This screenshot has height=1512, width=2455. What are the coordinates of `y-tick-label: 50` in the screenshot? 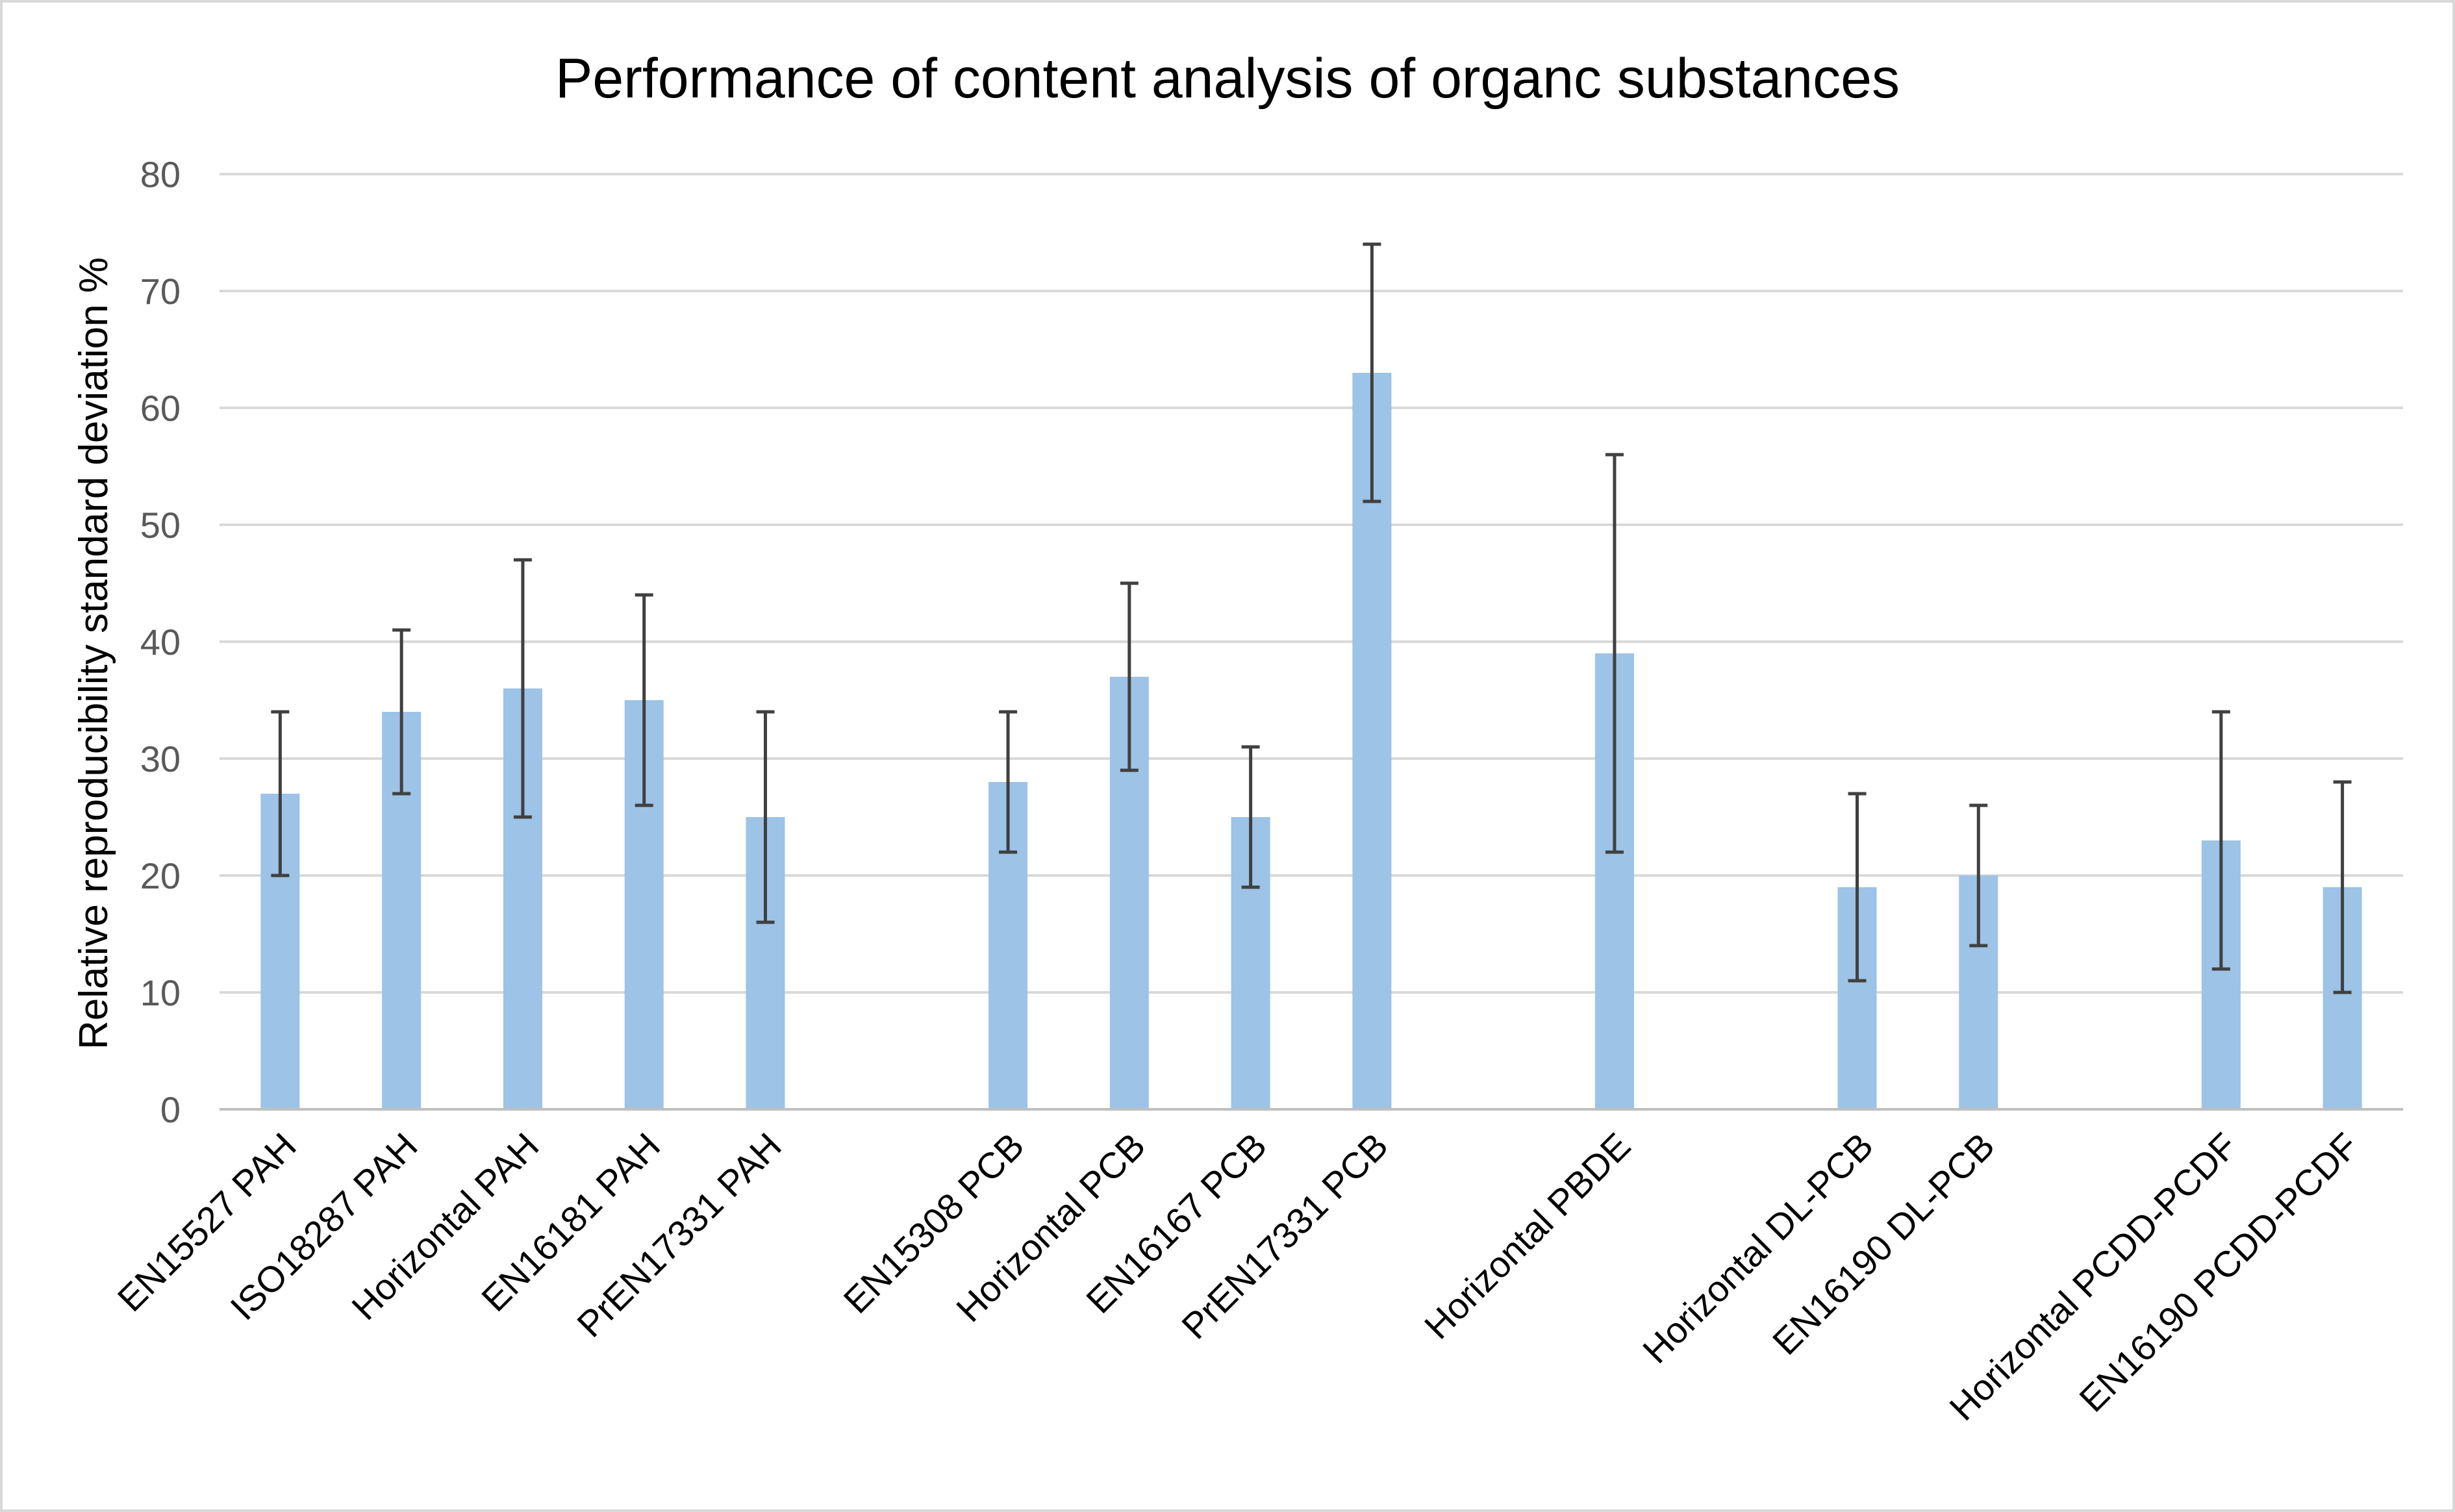 It's located at (160, 526).